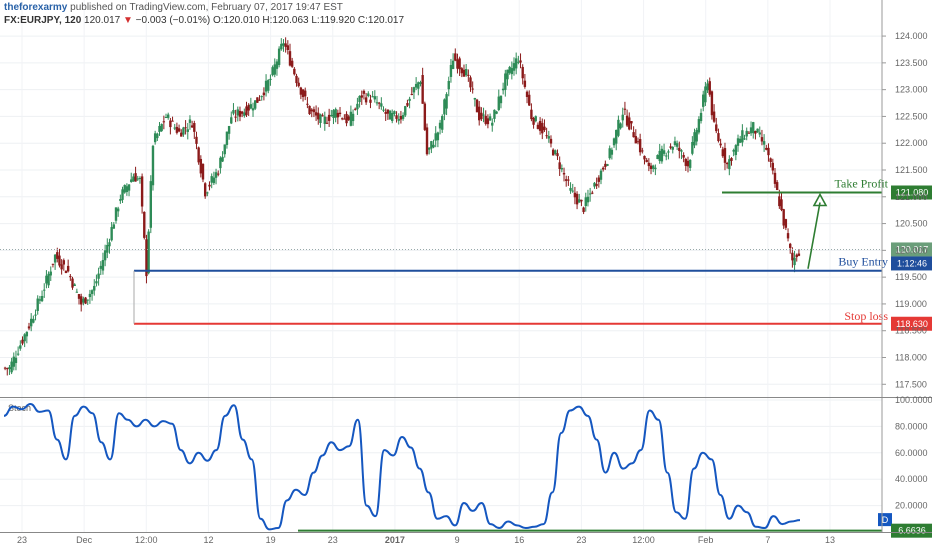 The height and width of the screenshot is (550, 932). Describe the element at coordinates (911, 384) in the screenshot. I see `price-tick-label: 117.500` at that location.